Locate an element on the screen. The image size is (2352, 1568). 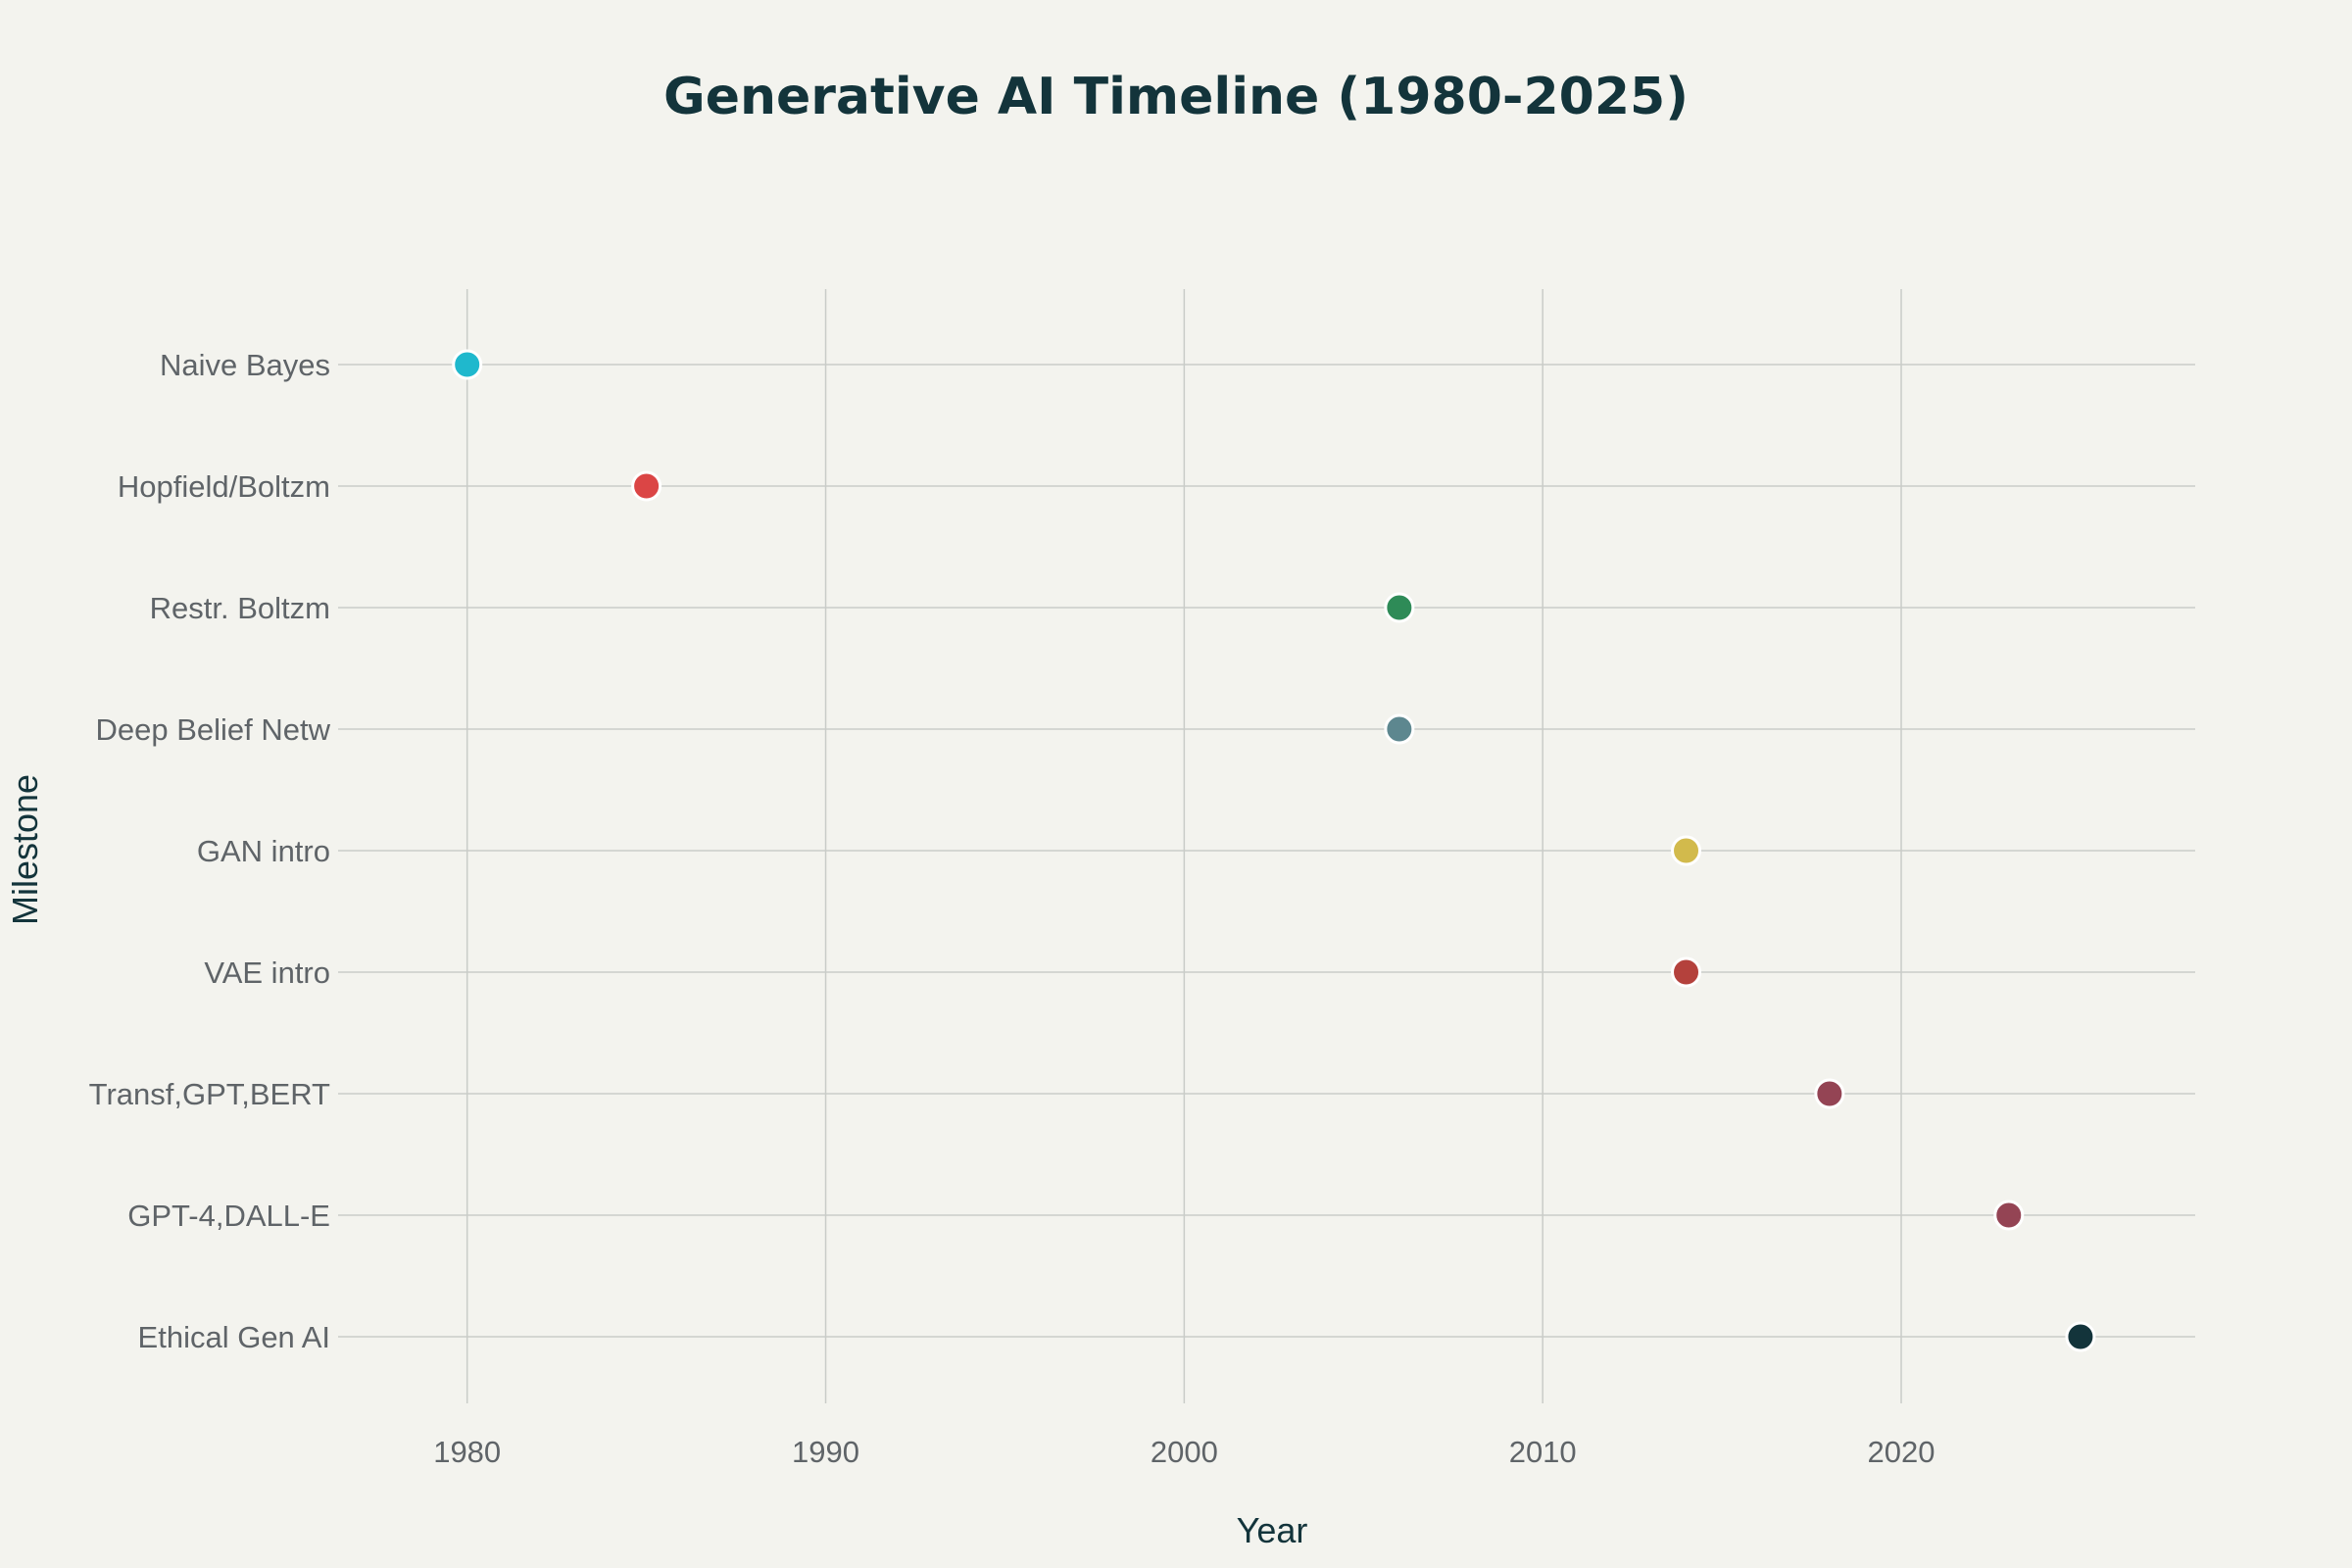
y-tick-label: Hopfield/Boltzm is located at coordinates (224, 486).